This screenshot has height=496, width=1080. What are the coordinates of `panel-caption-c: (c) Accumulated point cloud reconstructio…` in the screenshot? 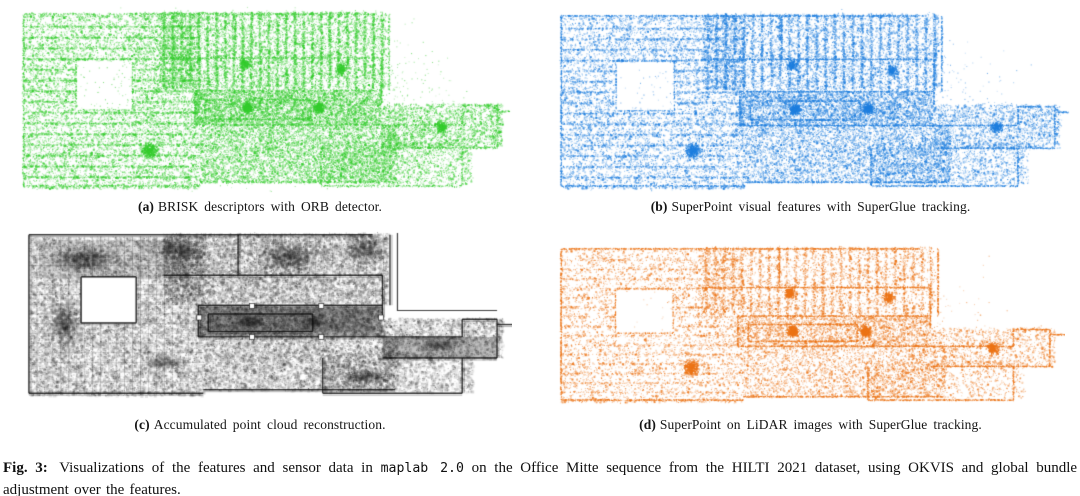 It's located at (260, 425).